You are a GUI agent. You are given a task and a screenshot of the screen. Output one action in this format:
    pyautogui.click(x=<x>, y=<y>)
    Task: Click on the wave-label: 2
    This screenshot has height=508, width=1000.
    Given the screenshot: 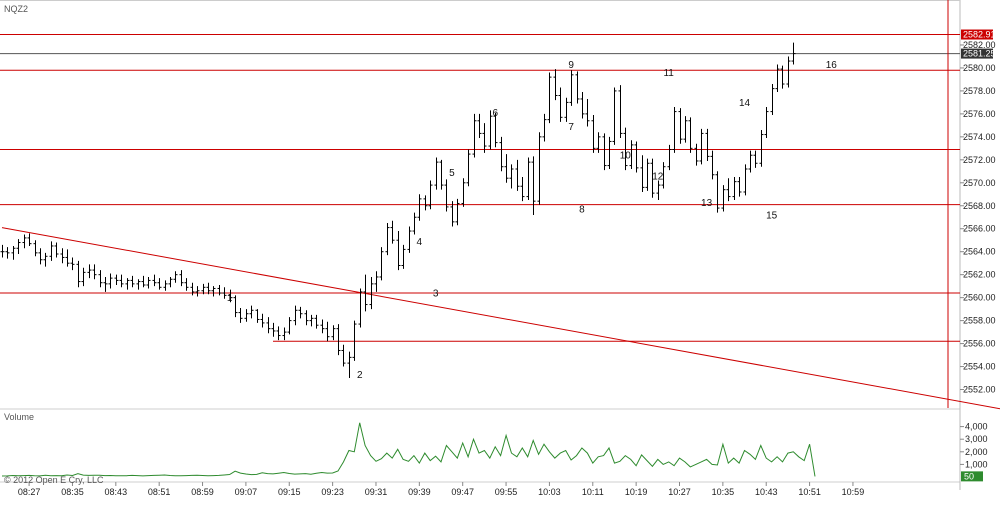 What is the action you would take?
    pyautogui.click(x=360, y=375)
    